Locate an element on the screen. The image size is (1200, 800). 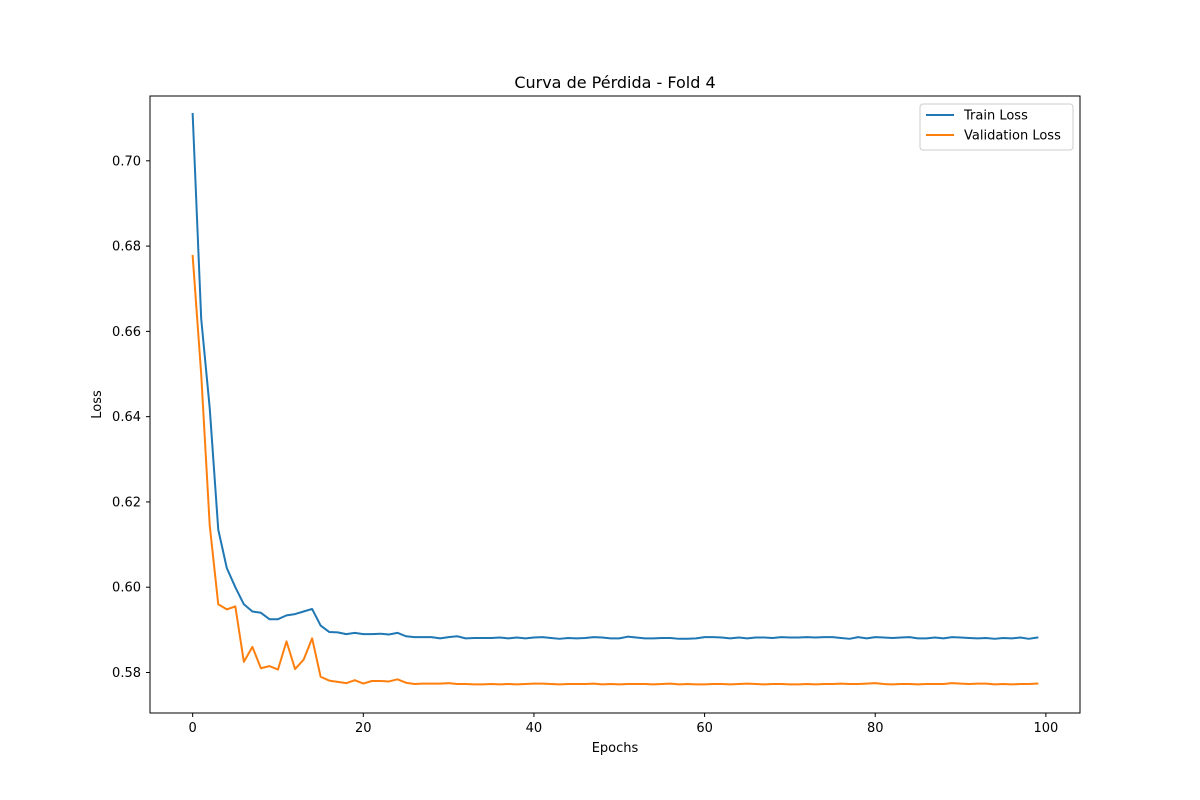
x-tick-label: 60 is located at coordinates (704, 728).